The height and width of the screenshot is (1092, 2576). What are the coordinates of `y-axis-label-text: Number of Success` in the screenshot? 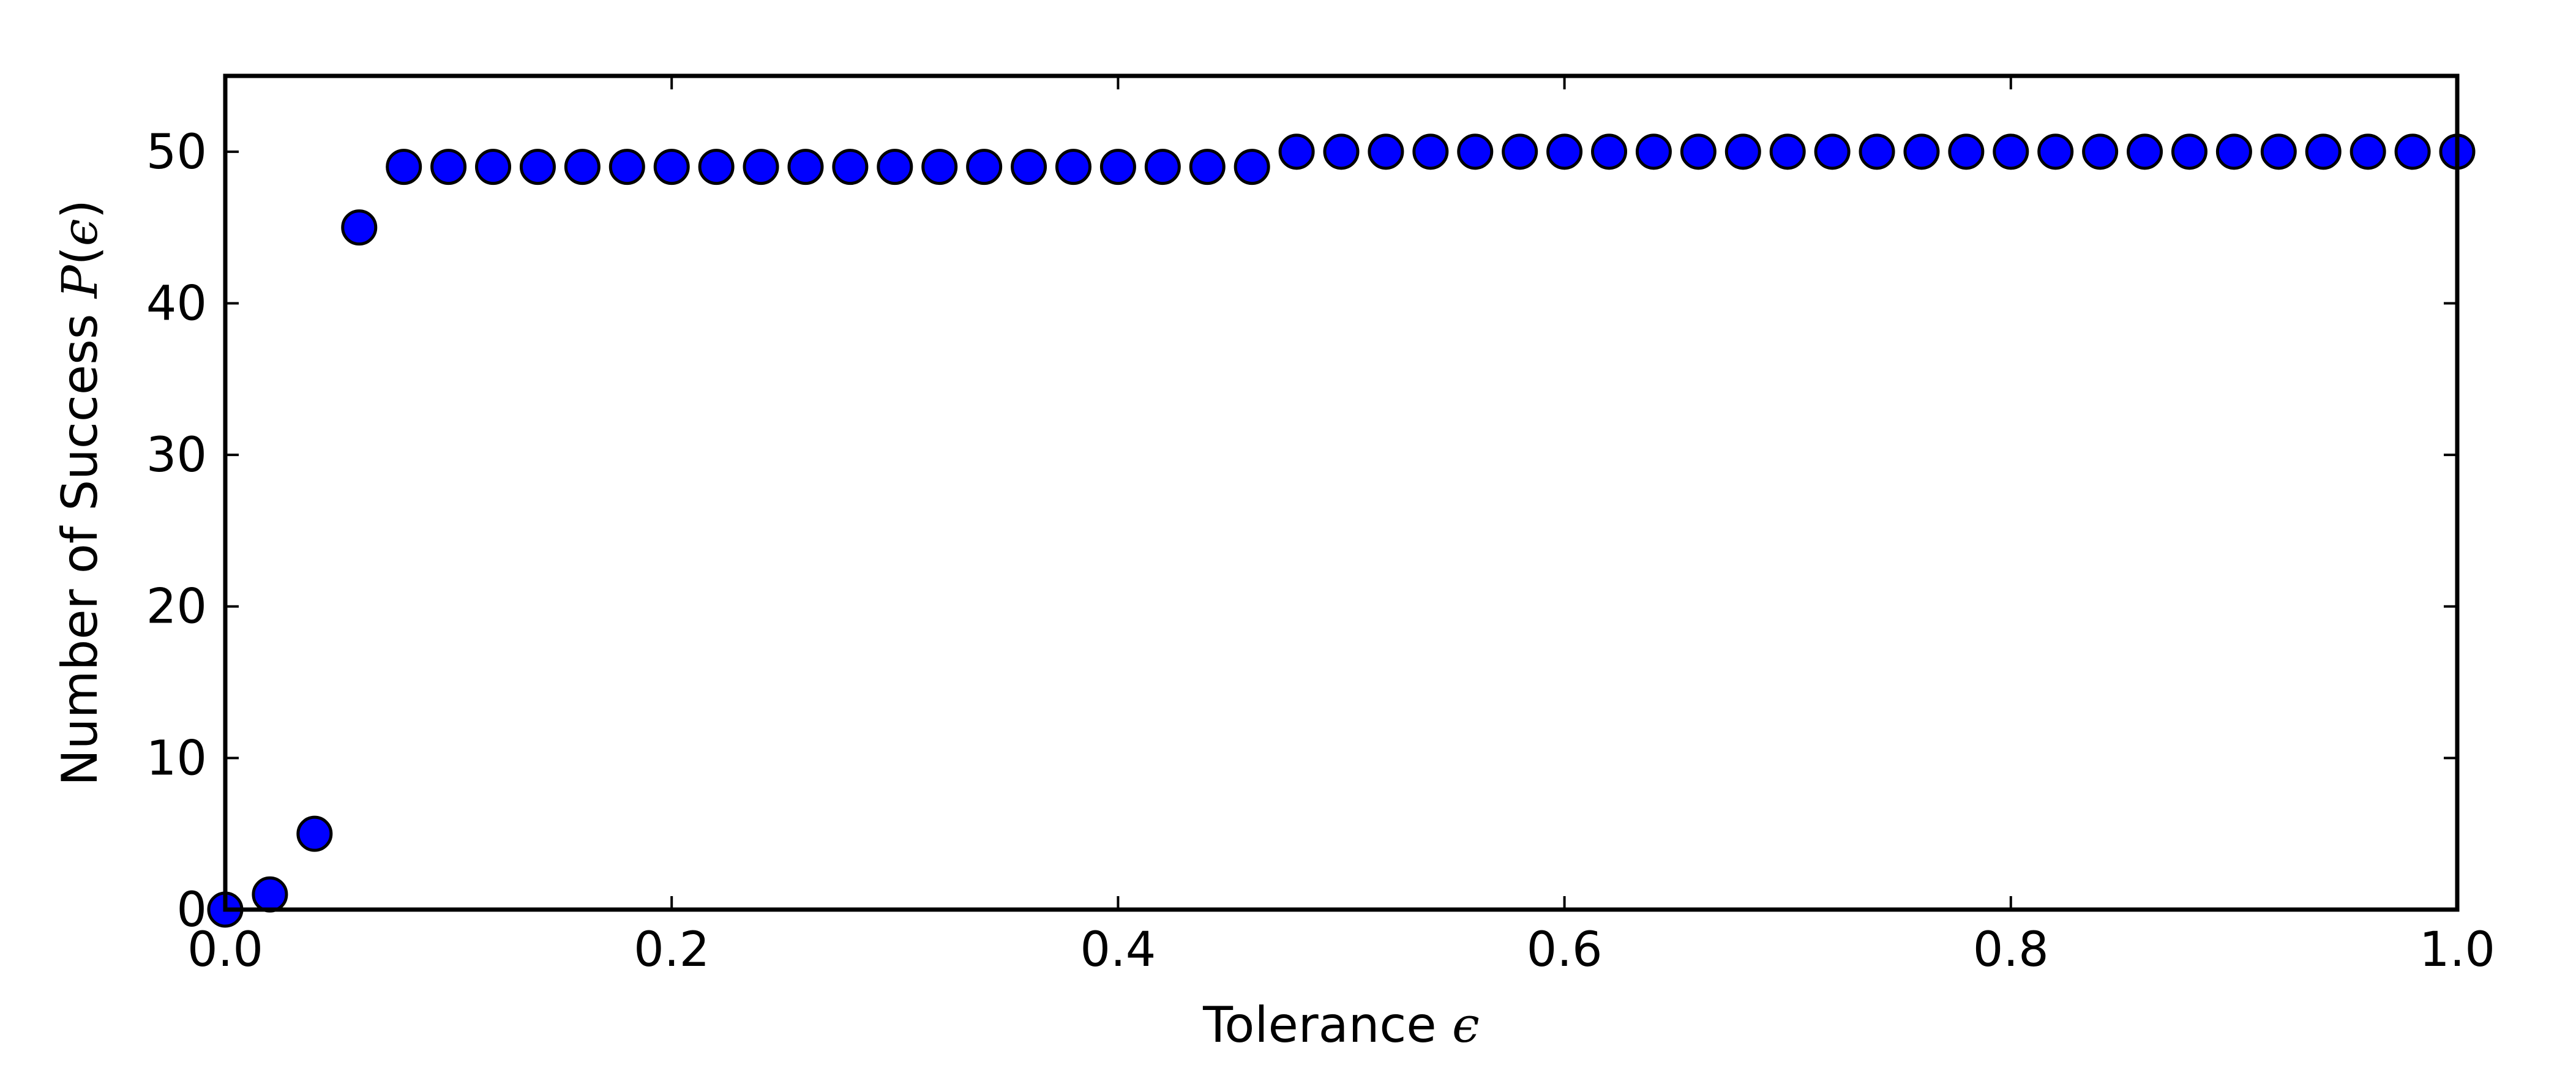 It's located at (79, 542).